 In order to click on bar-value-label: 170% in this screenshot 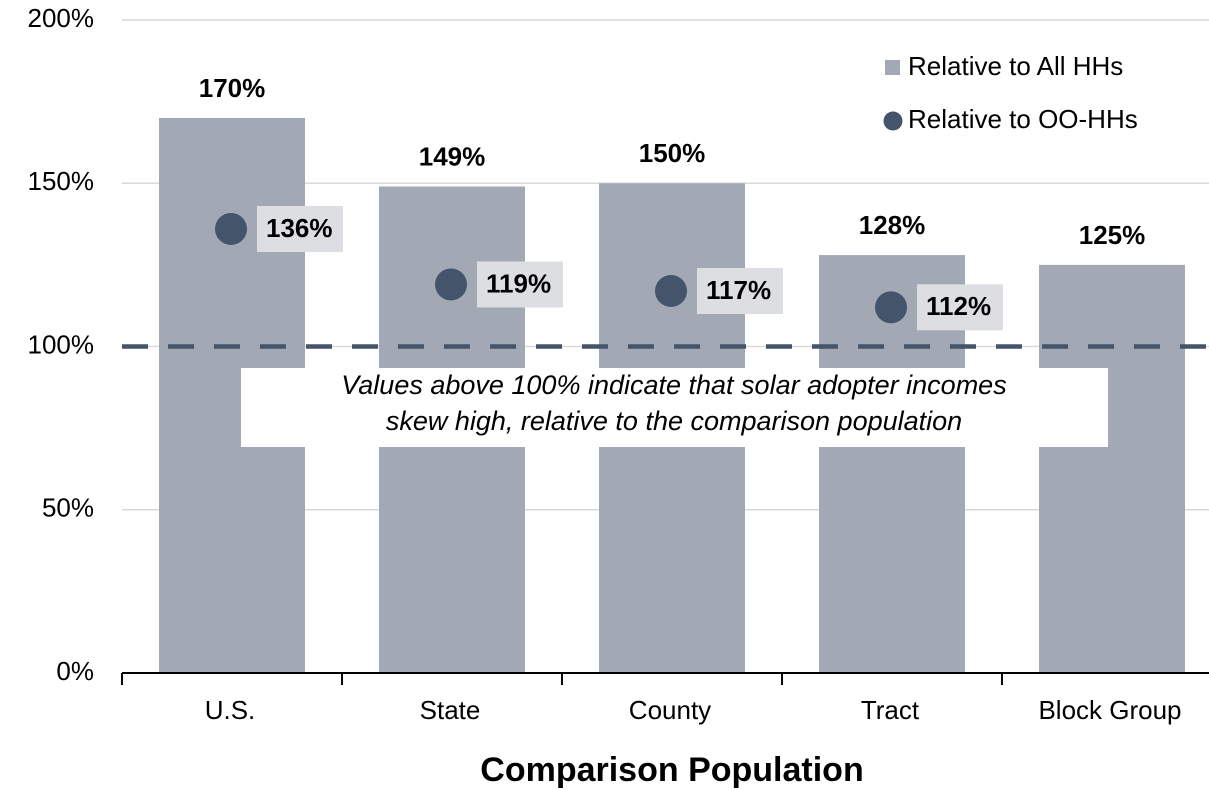, I will do `click(232, 88)`.